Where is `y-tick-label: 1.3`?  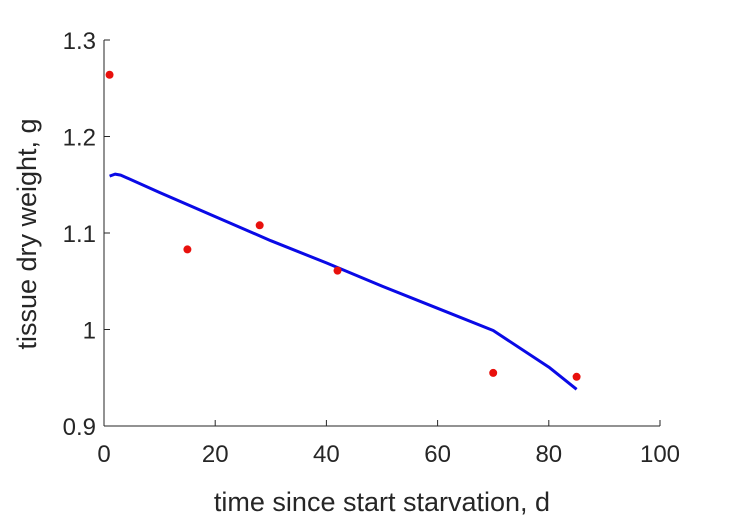 y-tick-label: 1.3 is located at coordinates (79, 41).